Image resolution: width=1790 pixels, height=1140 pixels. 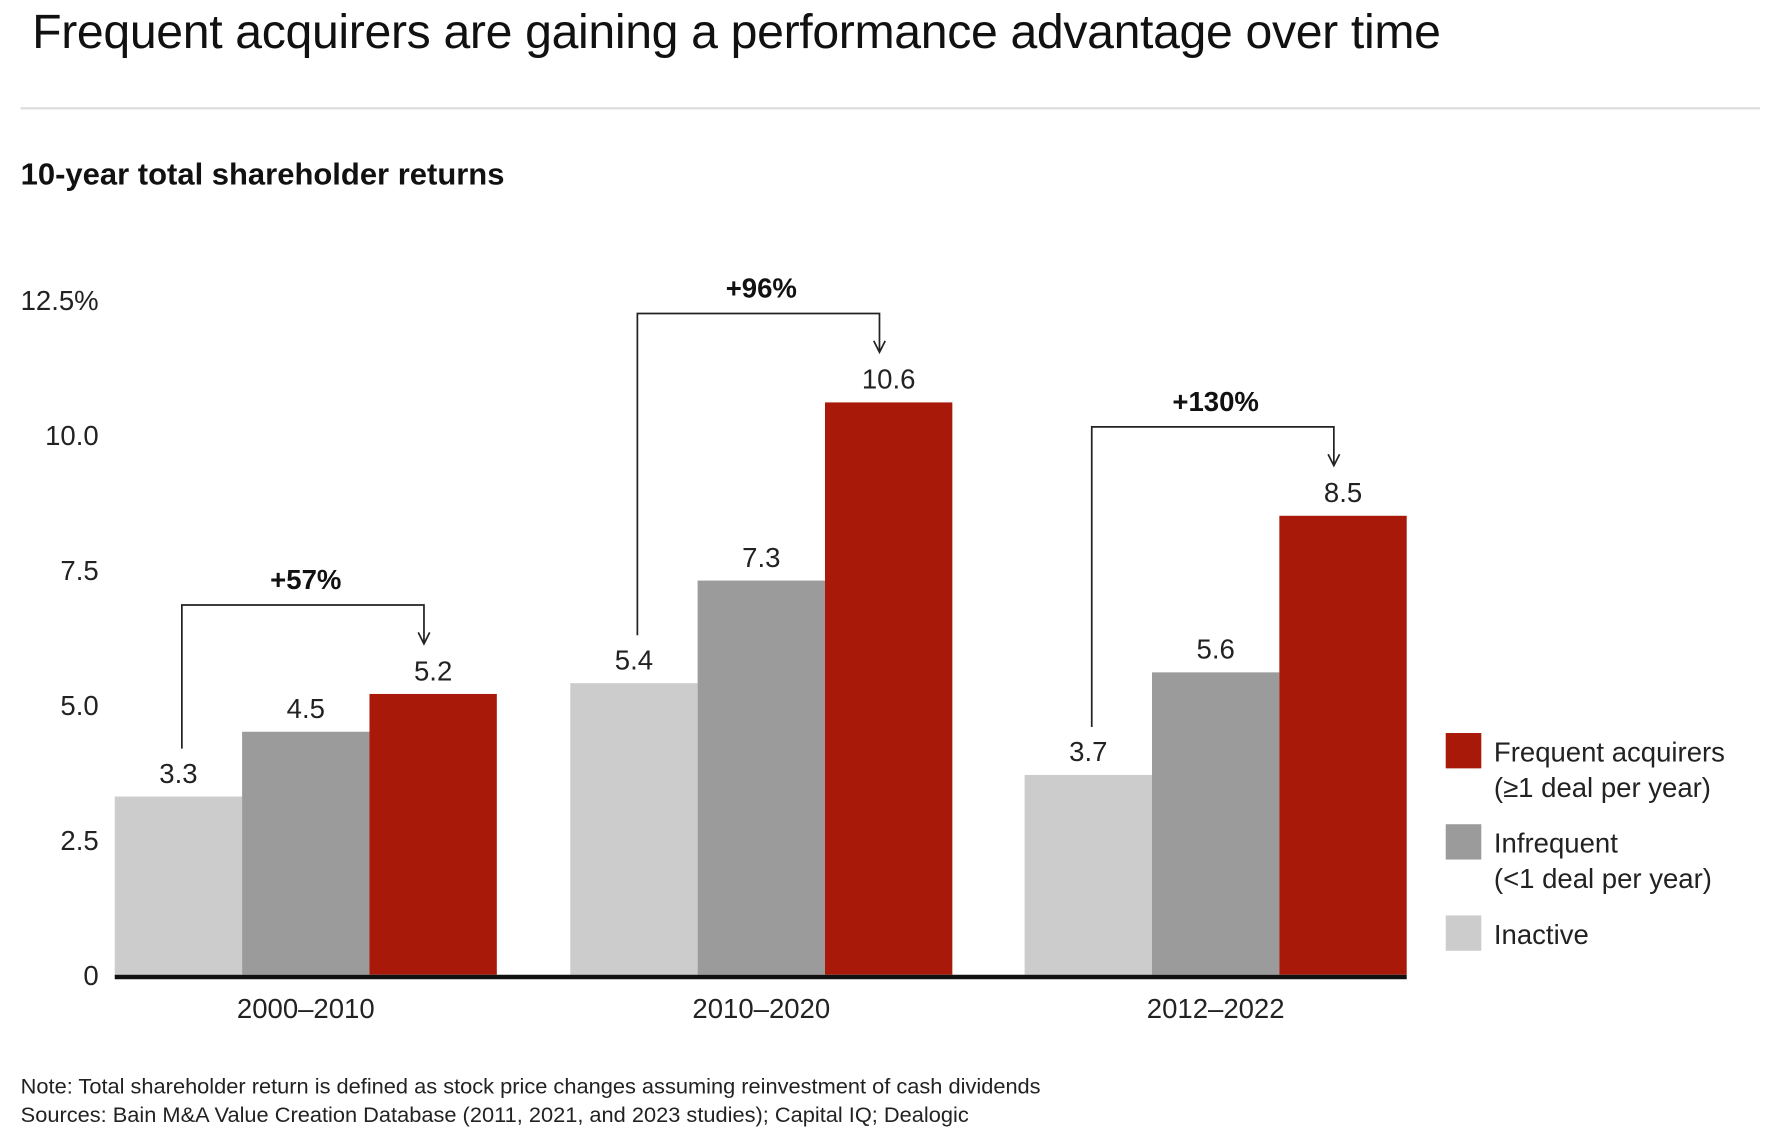 What do you see at coordinates (1556, 843) in the screenshot?
I see `legend-label: Infrequent` at bounding box center [1556, 843].